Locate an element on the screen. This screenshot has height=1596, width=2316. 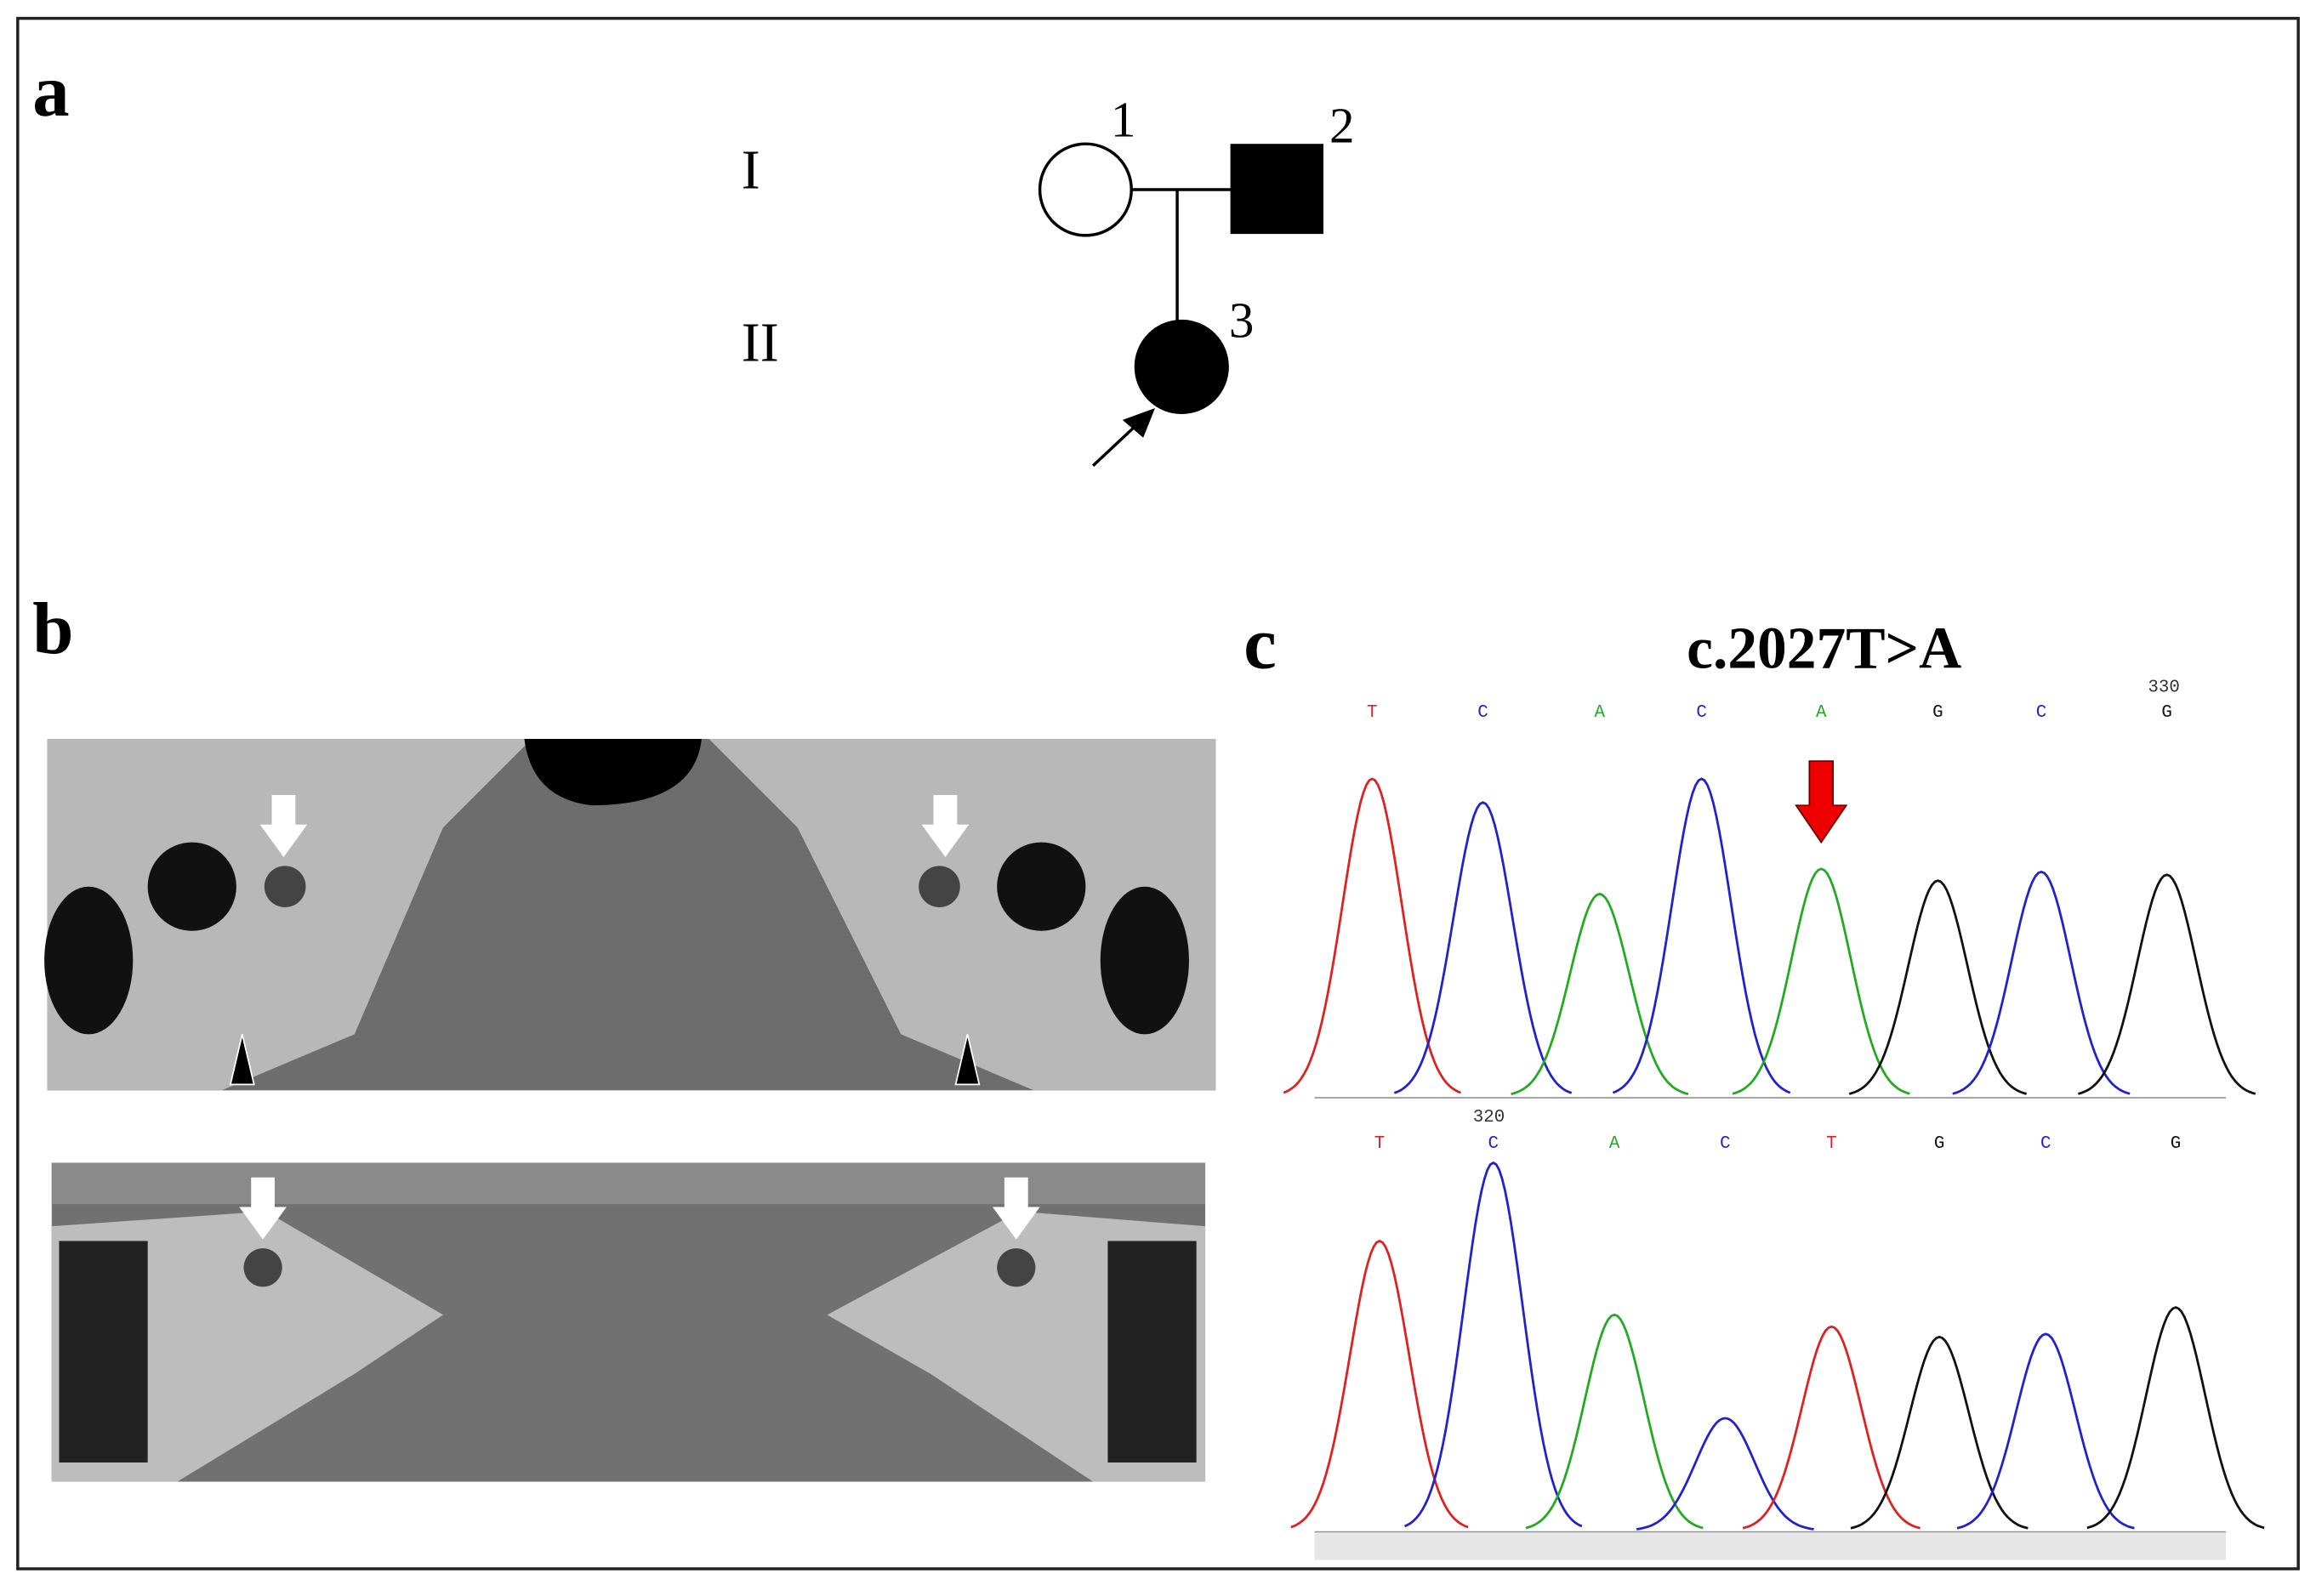
panel-label: a is located at coordinates (51, 91).